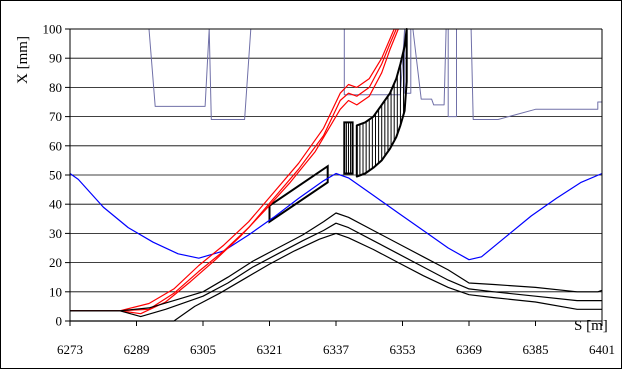 This screenshot has height=369, width=622. I want to click on y-tick-label-70: 70, so click(55, 116).